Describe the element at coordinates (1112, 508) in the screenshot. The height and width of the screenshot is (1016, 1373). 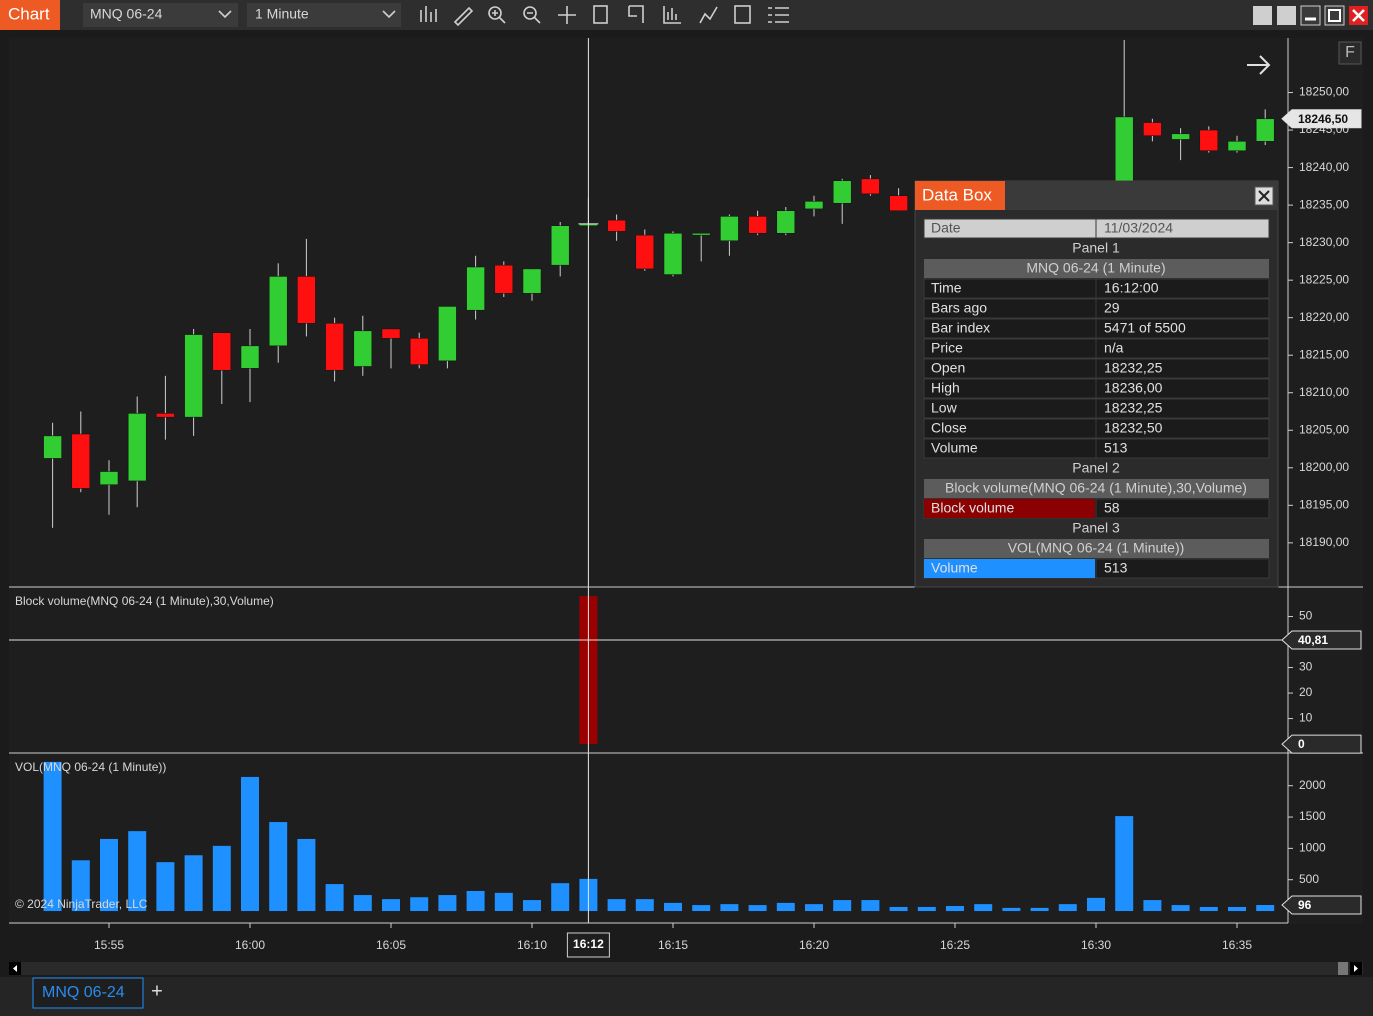
I see `data-box-value: 58` at that location.